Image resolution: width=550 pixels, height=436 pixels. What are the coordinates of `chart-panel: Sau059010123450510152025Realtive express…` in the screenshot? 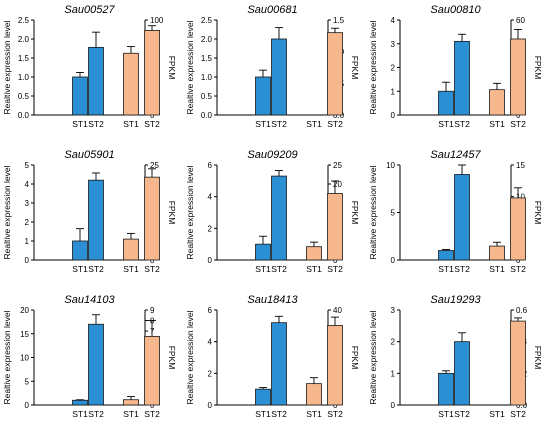 It's located at (89, 211).